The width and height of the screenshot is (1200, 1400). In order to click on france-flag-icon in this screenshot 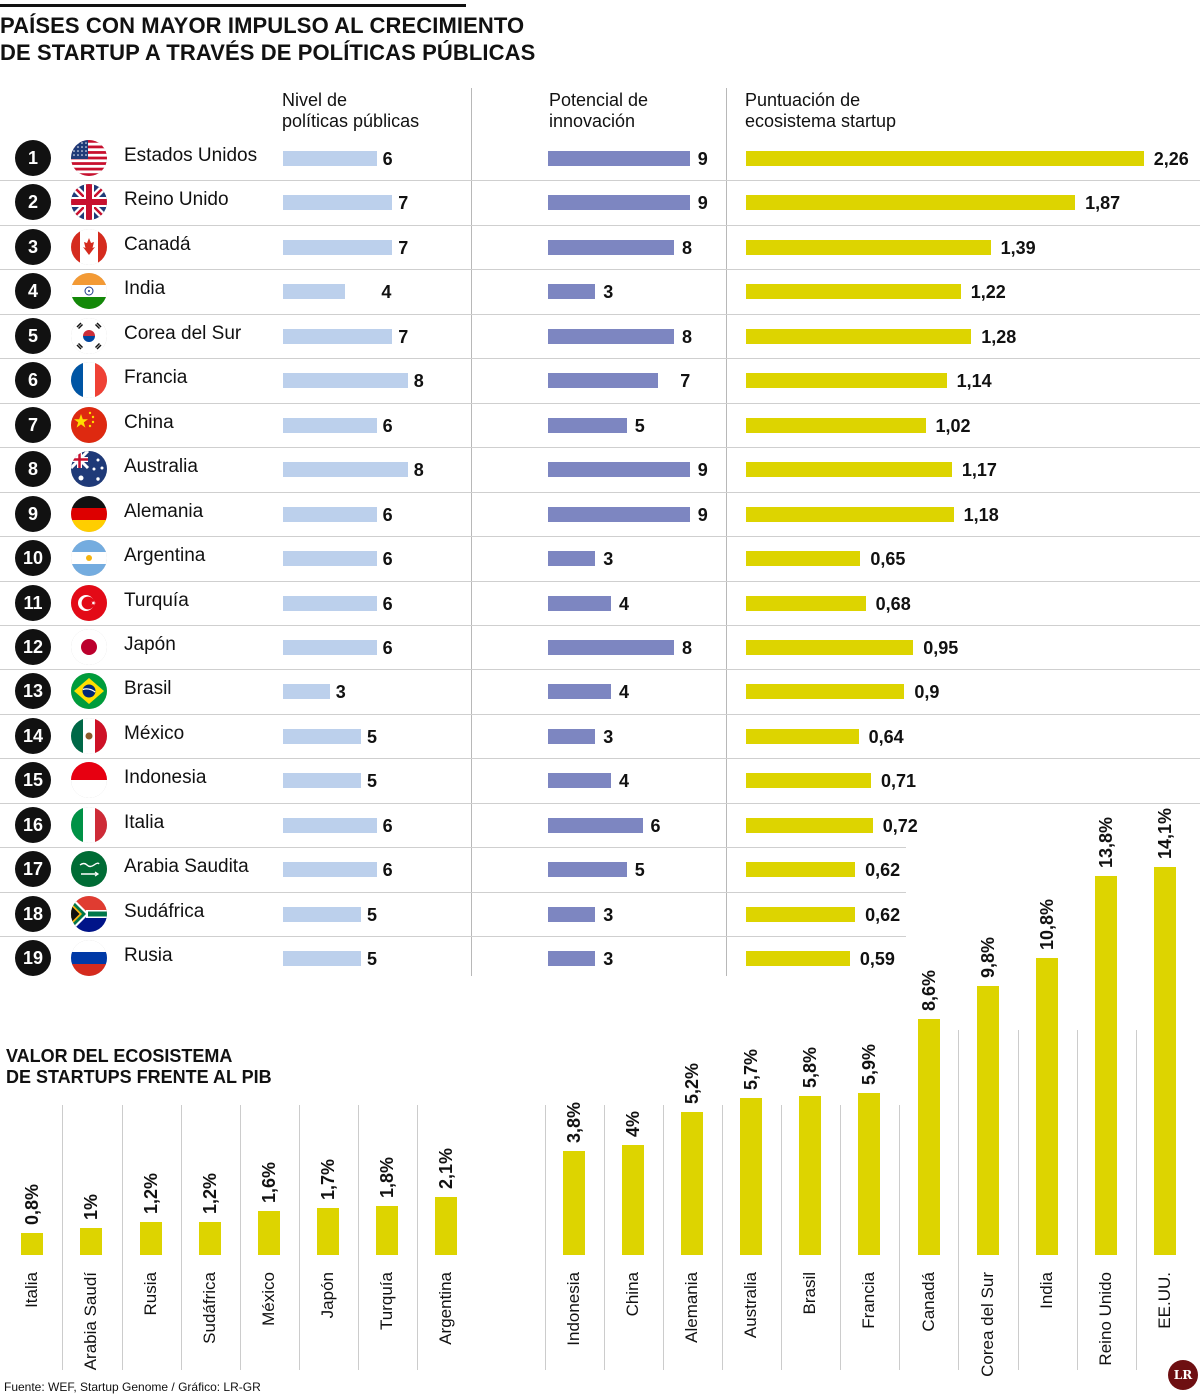, I will do `click(89, 380)`.